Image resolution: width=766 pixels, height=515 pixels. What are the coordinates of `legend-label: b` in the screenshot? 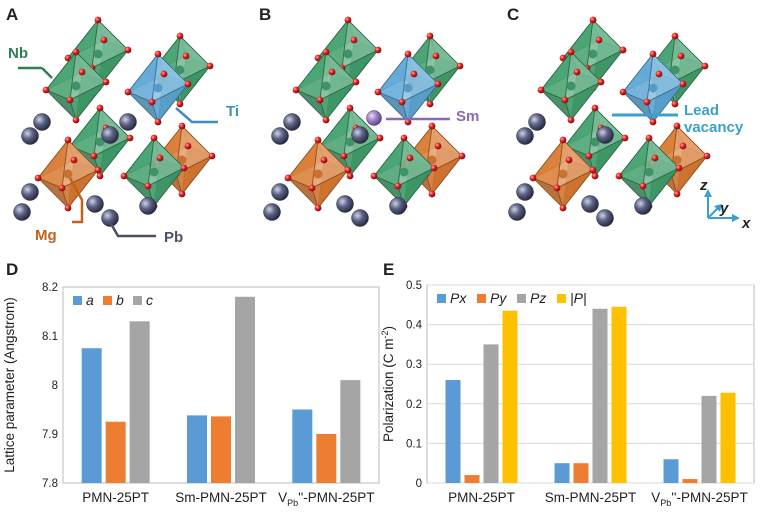 It's located at (120, 300).